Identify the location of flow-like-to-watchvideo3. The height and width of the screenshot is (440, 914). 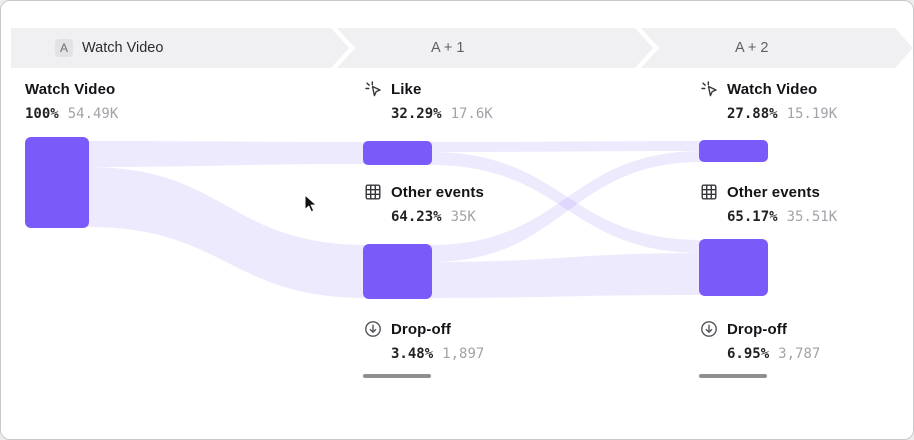
(566, 146).